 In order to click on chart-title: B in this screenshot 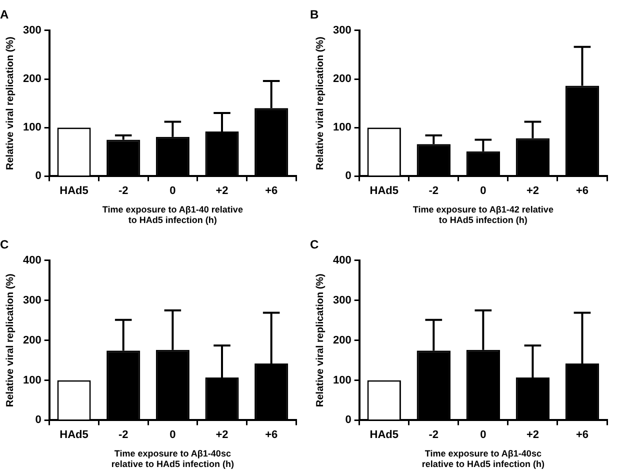, I will do `click(314, 15)`.